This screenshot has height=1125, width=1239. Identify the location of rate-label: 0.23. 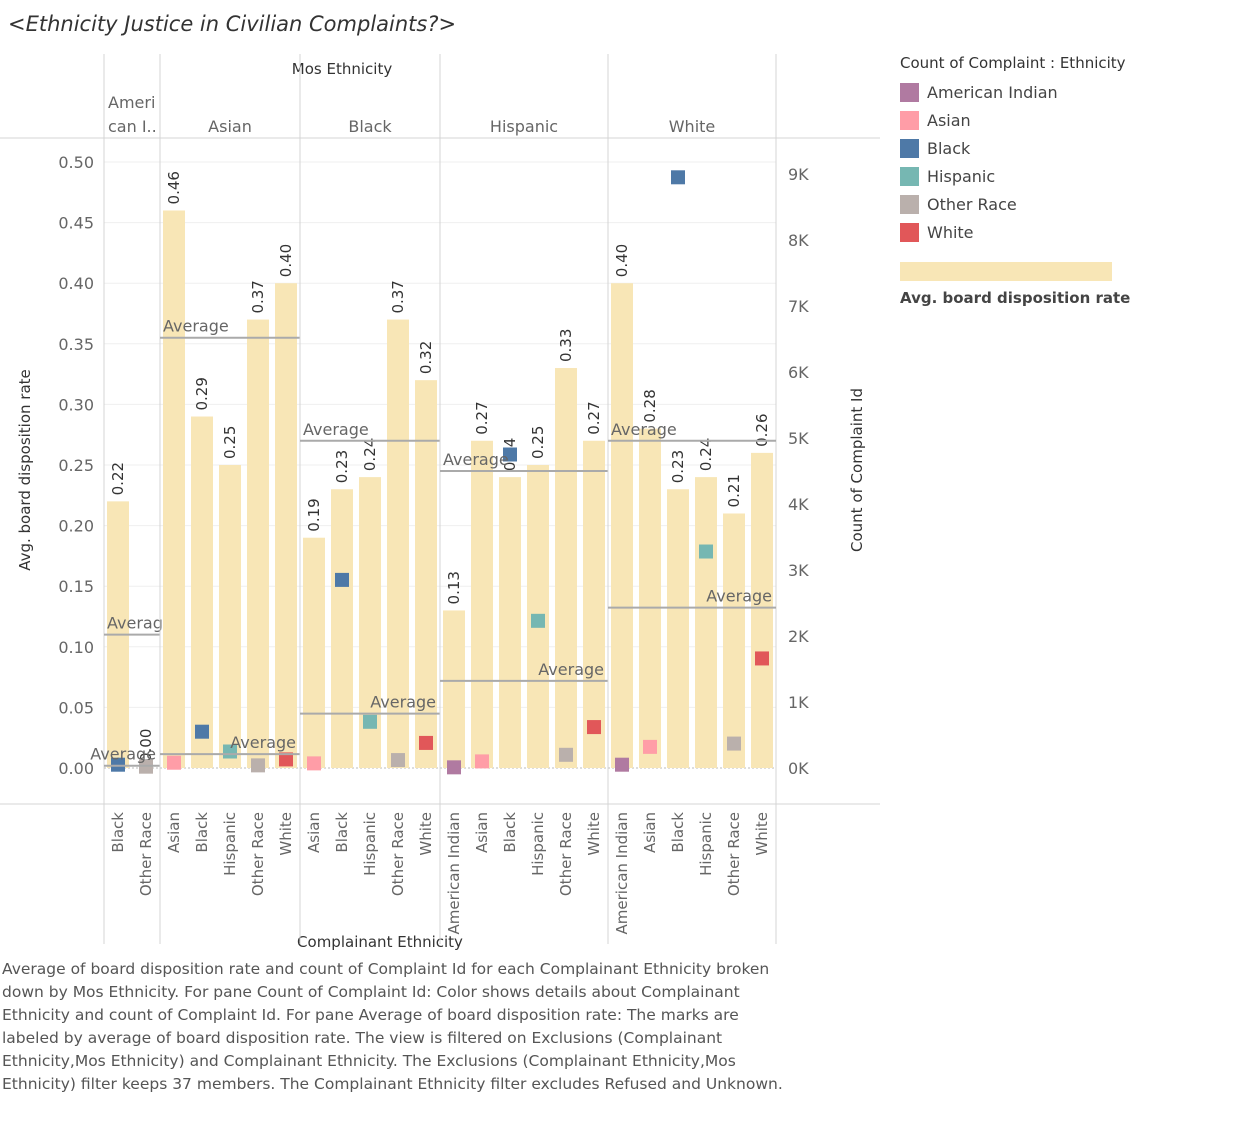
(678, 466).